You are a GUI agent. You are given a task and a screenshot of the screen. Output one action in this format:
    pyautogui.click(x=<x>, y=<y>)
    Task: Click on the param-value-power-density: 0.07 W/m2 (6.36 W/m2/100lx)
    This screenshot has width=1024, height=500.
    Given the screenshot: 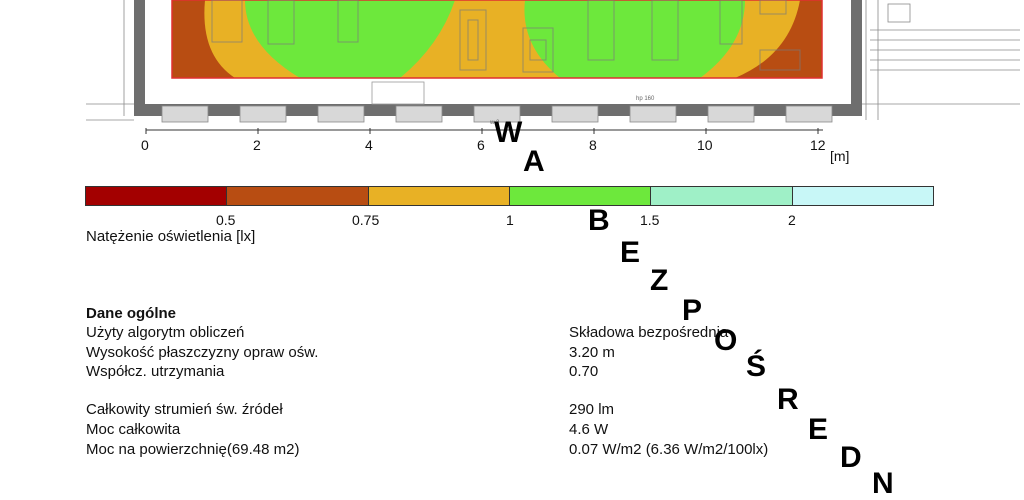 What is the action you would take?
    pyautogui.click(x=669, y=449)
    